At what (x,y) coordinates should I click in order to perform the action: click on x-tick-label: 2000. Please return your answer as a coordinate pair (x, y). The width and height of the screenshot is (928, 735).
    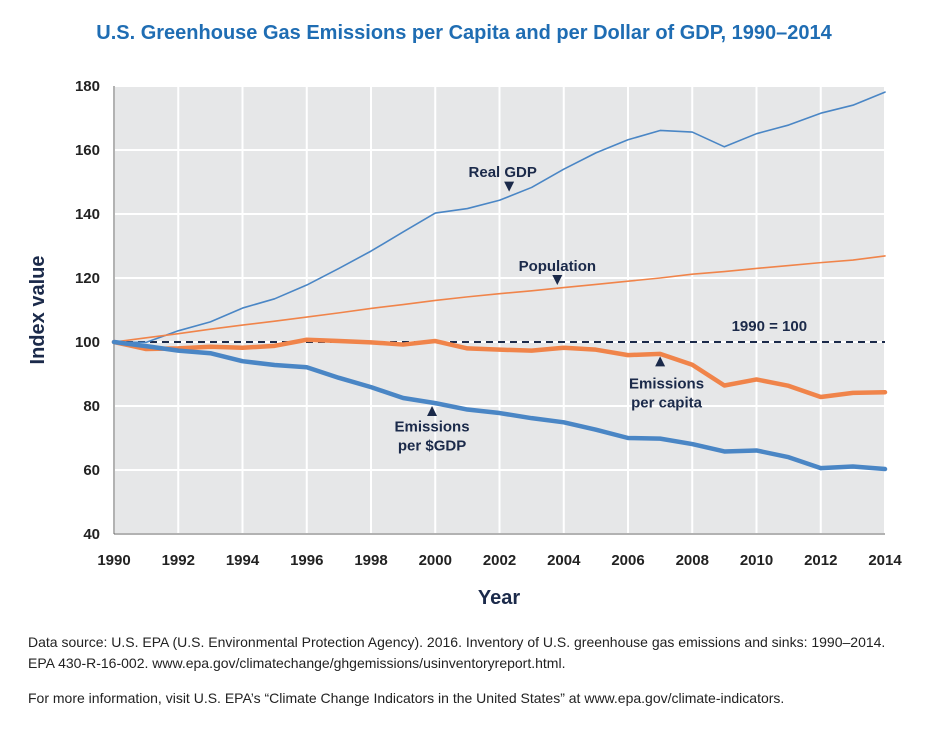
    Looking at the image, I should click on (435, 560).